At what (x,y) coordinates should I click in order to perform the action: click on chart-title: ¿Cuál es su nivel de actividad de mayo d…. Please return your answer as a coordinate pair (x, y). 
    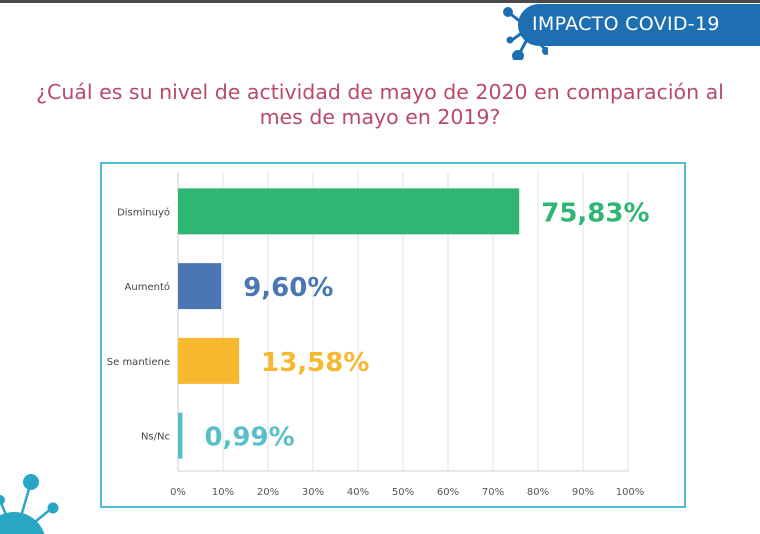
    Looking at the image, I should click on (380, 105).